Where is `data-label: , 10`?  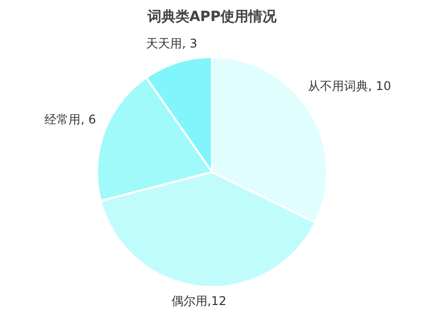 data-label: , 10 is located at coordinates (380, 86).